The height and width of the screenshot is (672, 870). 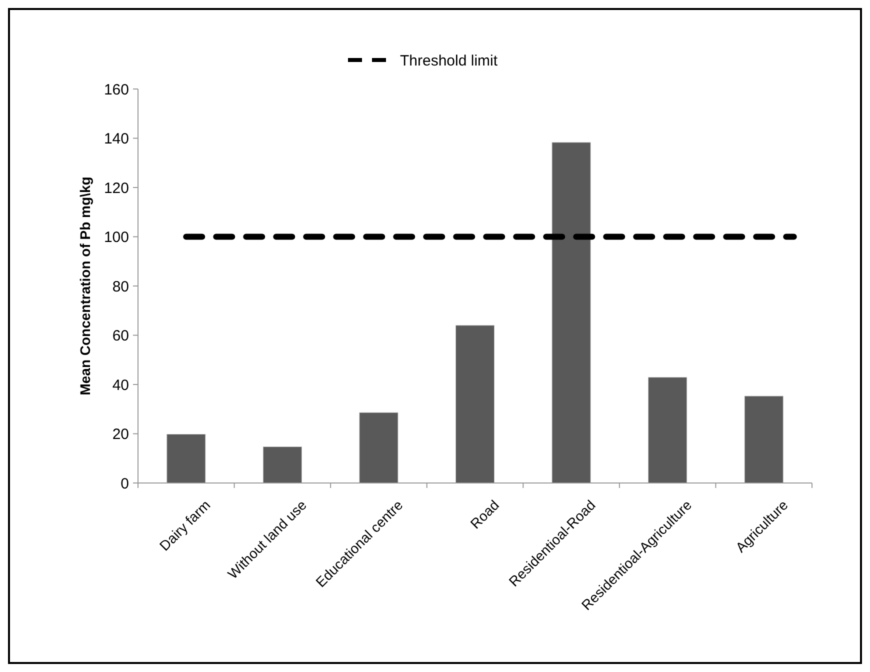 I want to click on y-tick-label: 140, so click(x=116, y=139).